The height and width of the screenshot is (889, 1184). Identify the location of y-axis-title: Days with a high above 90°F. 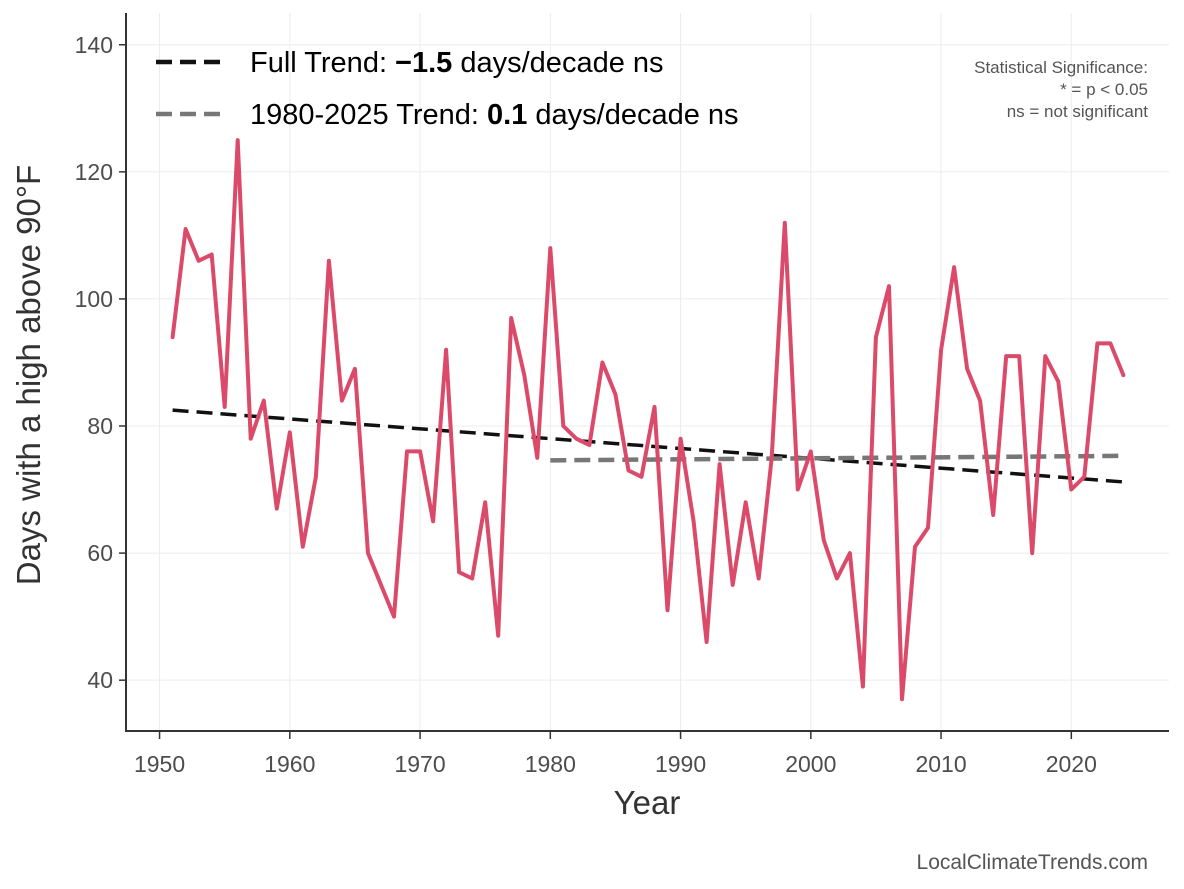
(28, 375).